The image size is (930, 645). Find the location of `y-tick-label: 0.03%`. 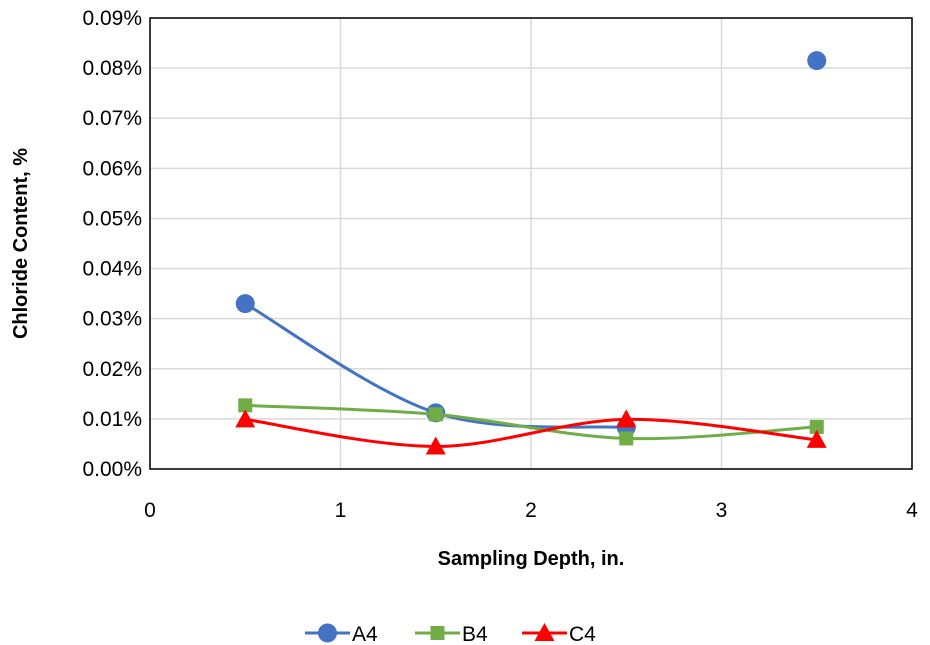

y-tick-label: 0.03% is located at coordinates (112, 319).